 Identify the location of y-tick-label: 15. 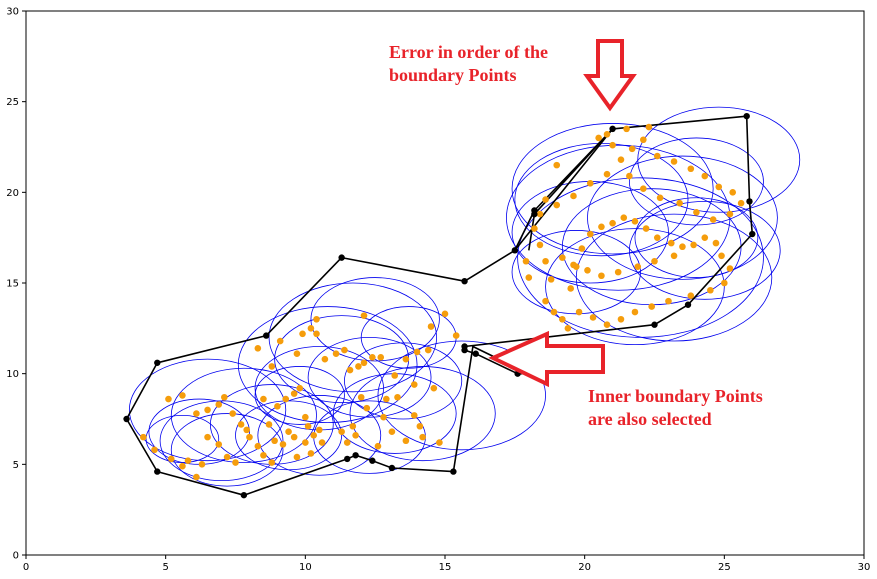
(12, 284).